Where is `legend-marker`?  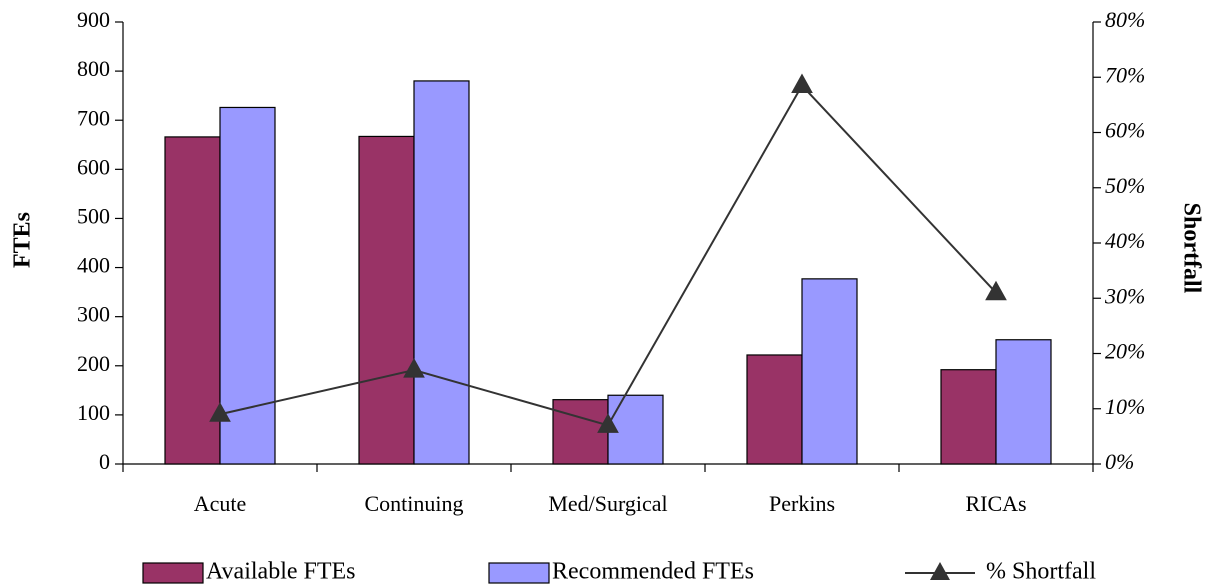 legend-marker is located at coordinates (940, 571).